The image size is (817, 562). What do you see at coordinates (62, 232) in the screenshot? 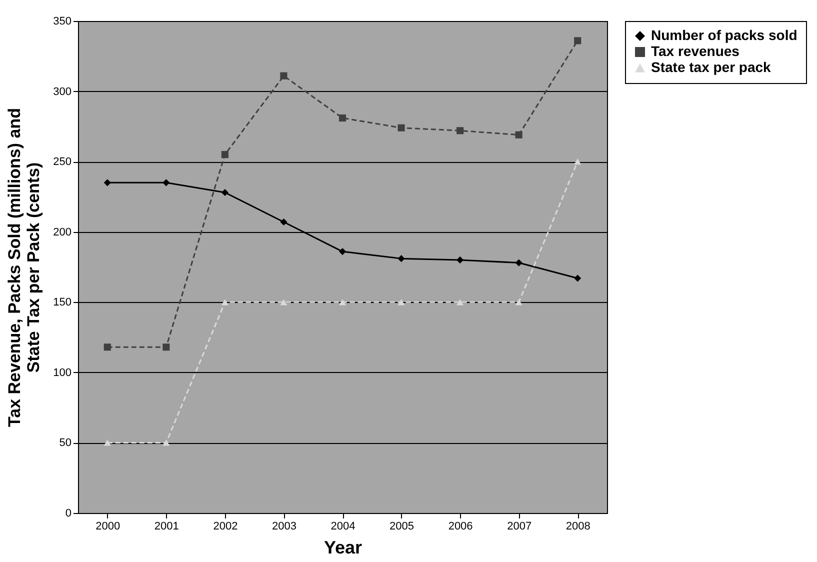
I see `y-tick-label: 200` at bounding box center [62, 232].